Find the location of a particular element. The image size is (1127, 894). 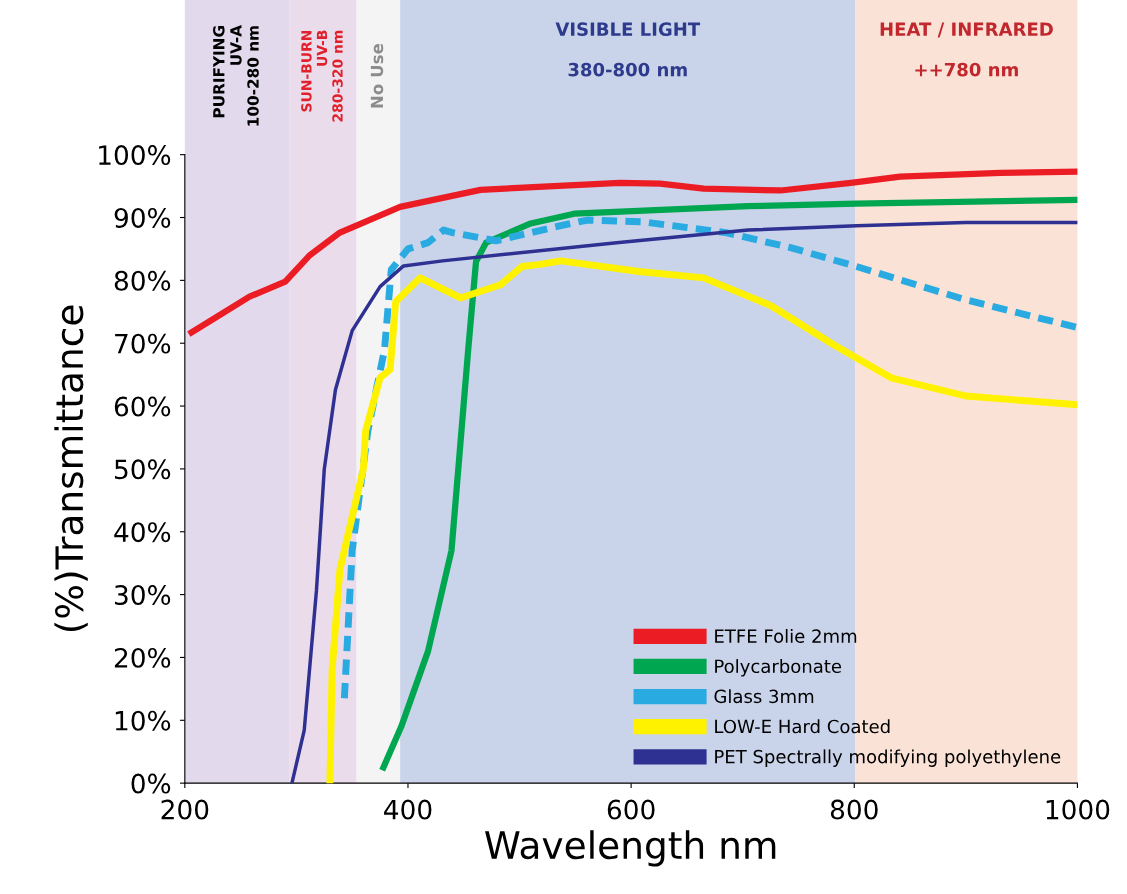

x-tick-label: 600 is located at coordinates (631, 809).